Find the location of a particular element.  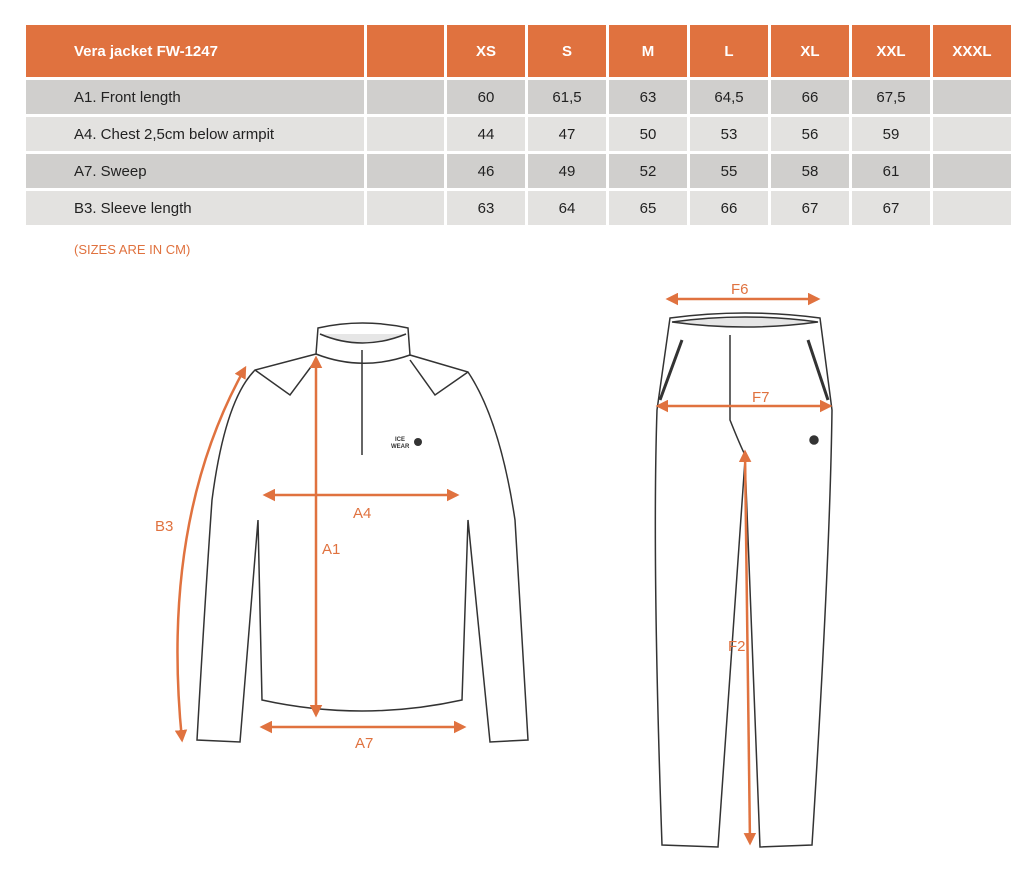

label-f6: F6 is located at coordinates (740, 289).